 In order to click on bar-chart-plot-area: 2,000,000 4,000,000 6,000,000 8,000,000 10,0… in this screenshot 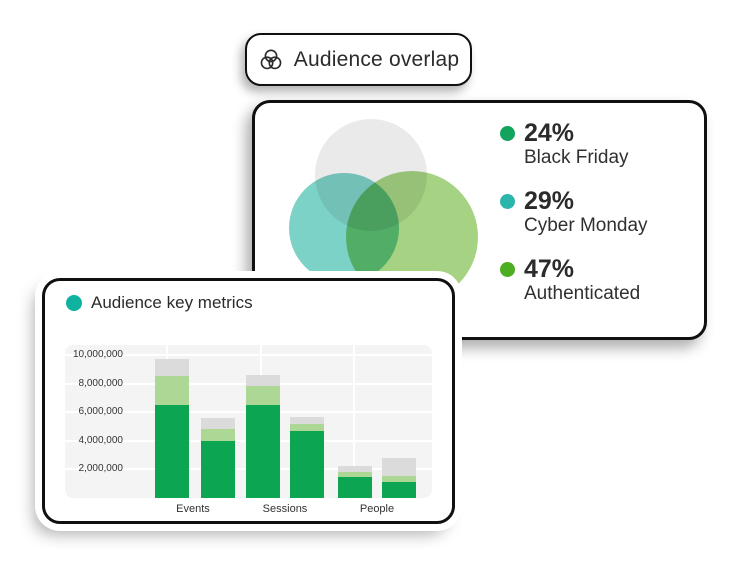, I will do `click(248, 421)`.